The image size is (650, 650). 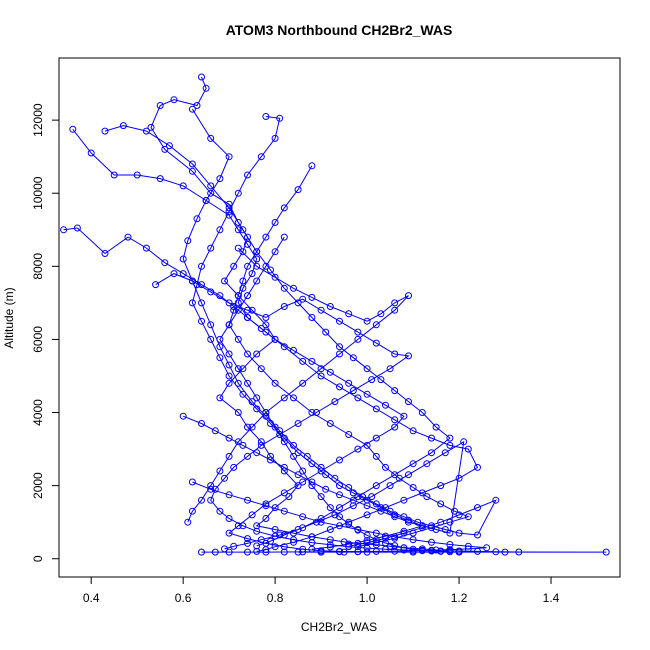 I want to click on y-axis-label: Altitude (m), so click(x=9, y=317).